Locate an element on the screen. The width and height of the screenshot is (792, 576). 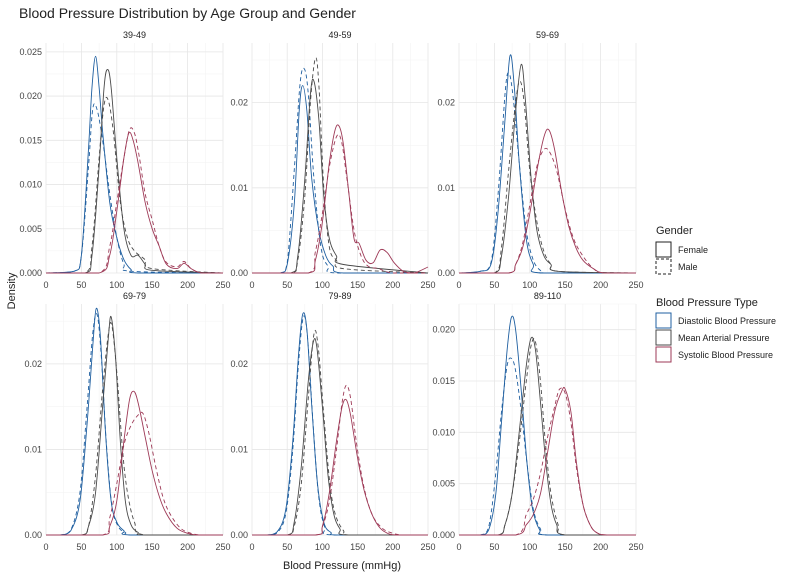
legend-key-sys is located at coordinates (663, 354).